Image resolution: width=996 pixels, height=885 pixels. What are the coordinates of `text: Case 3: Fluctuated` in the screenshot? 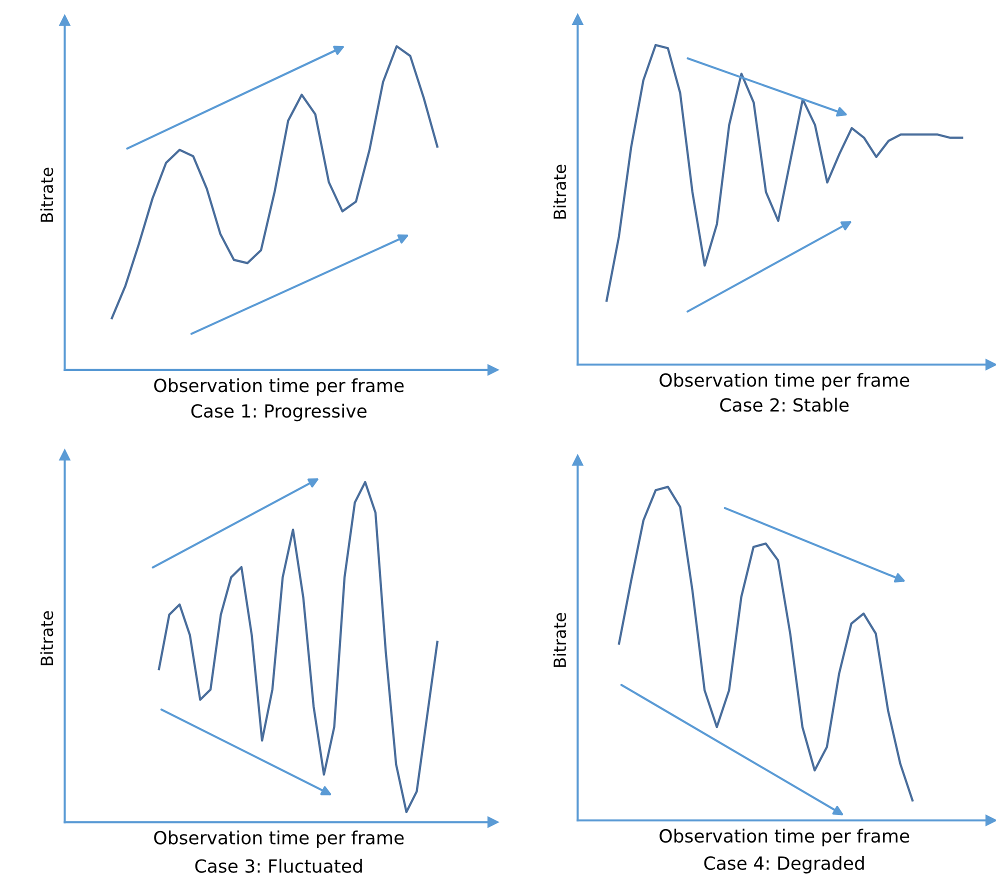 It's located at (278, 865).